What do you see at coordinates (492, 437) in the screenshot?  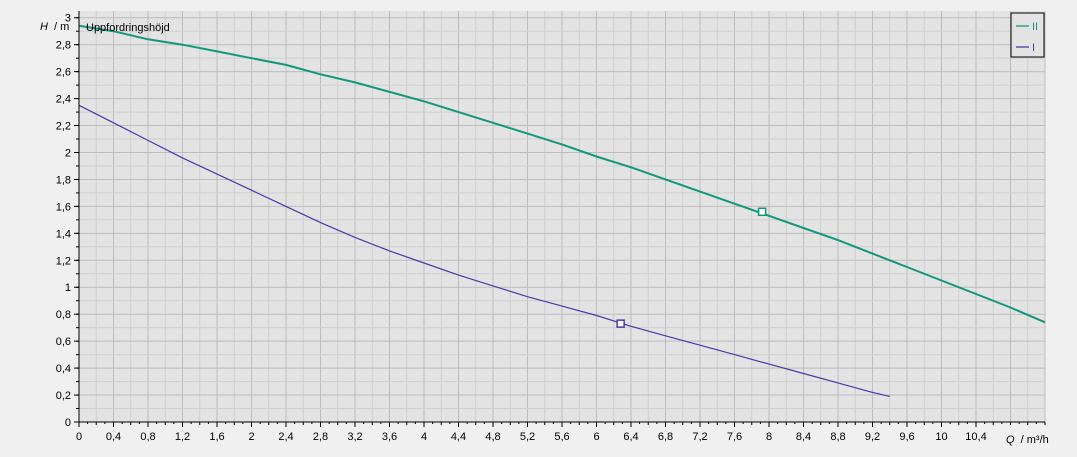 I see `x-tick-label: 4,8` at bounding box center [492, 437].